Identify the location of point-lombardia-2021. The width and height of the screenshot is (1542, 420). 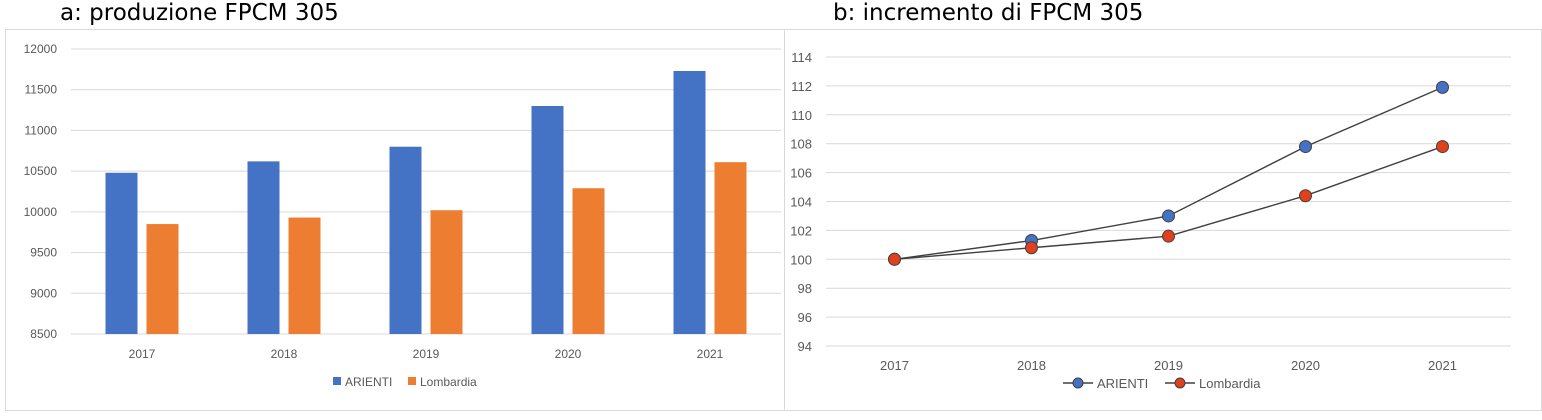
(1442, 147).